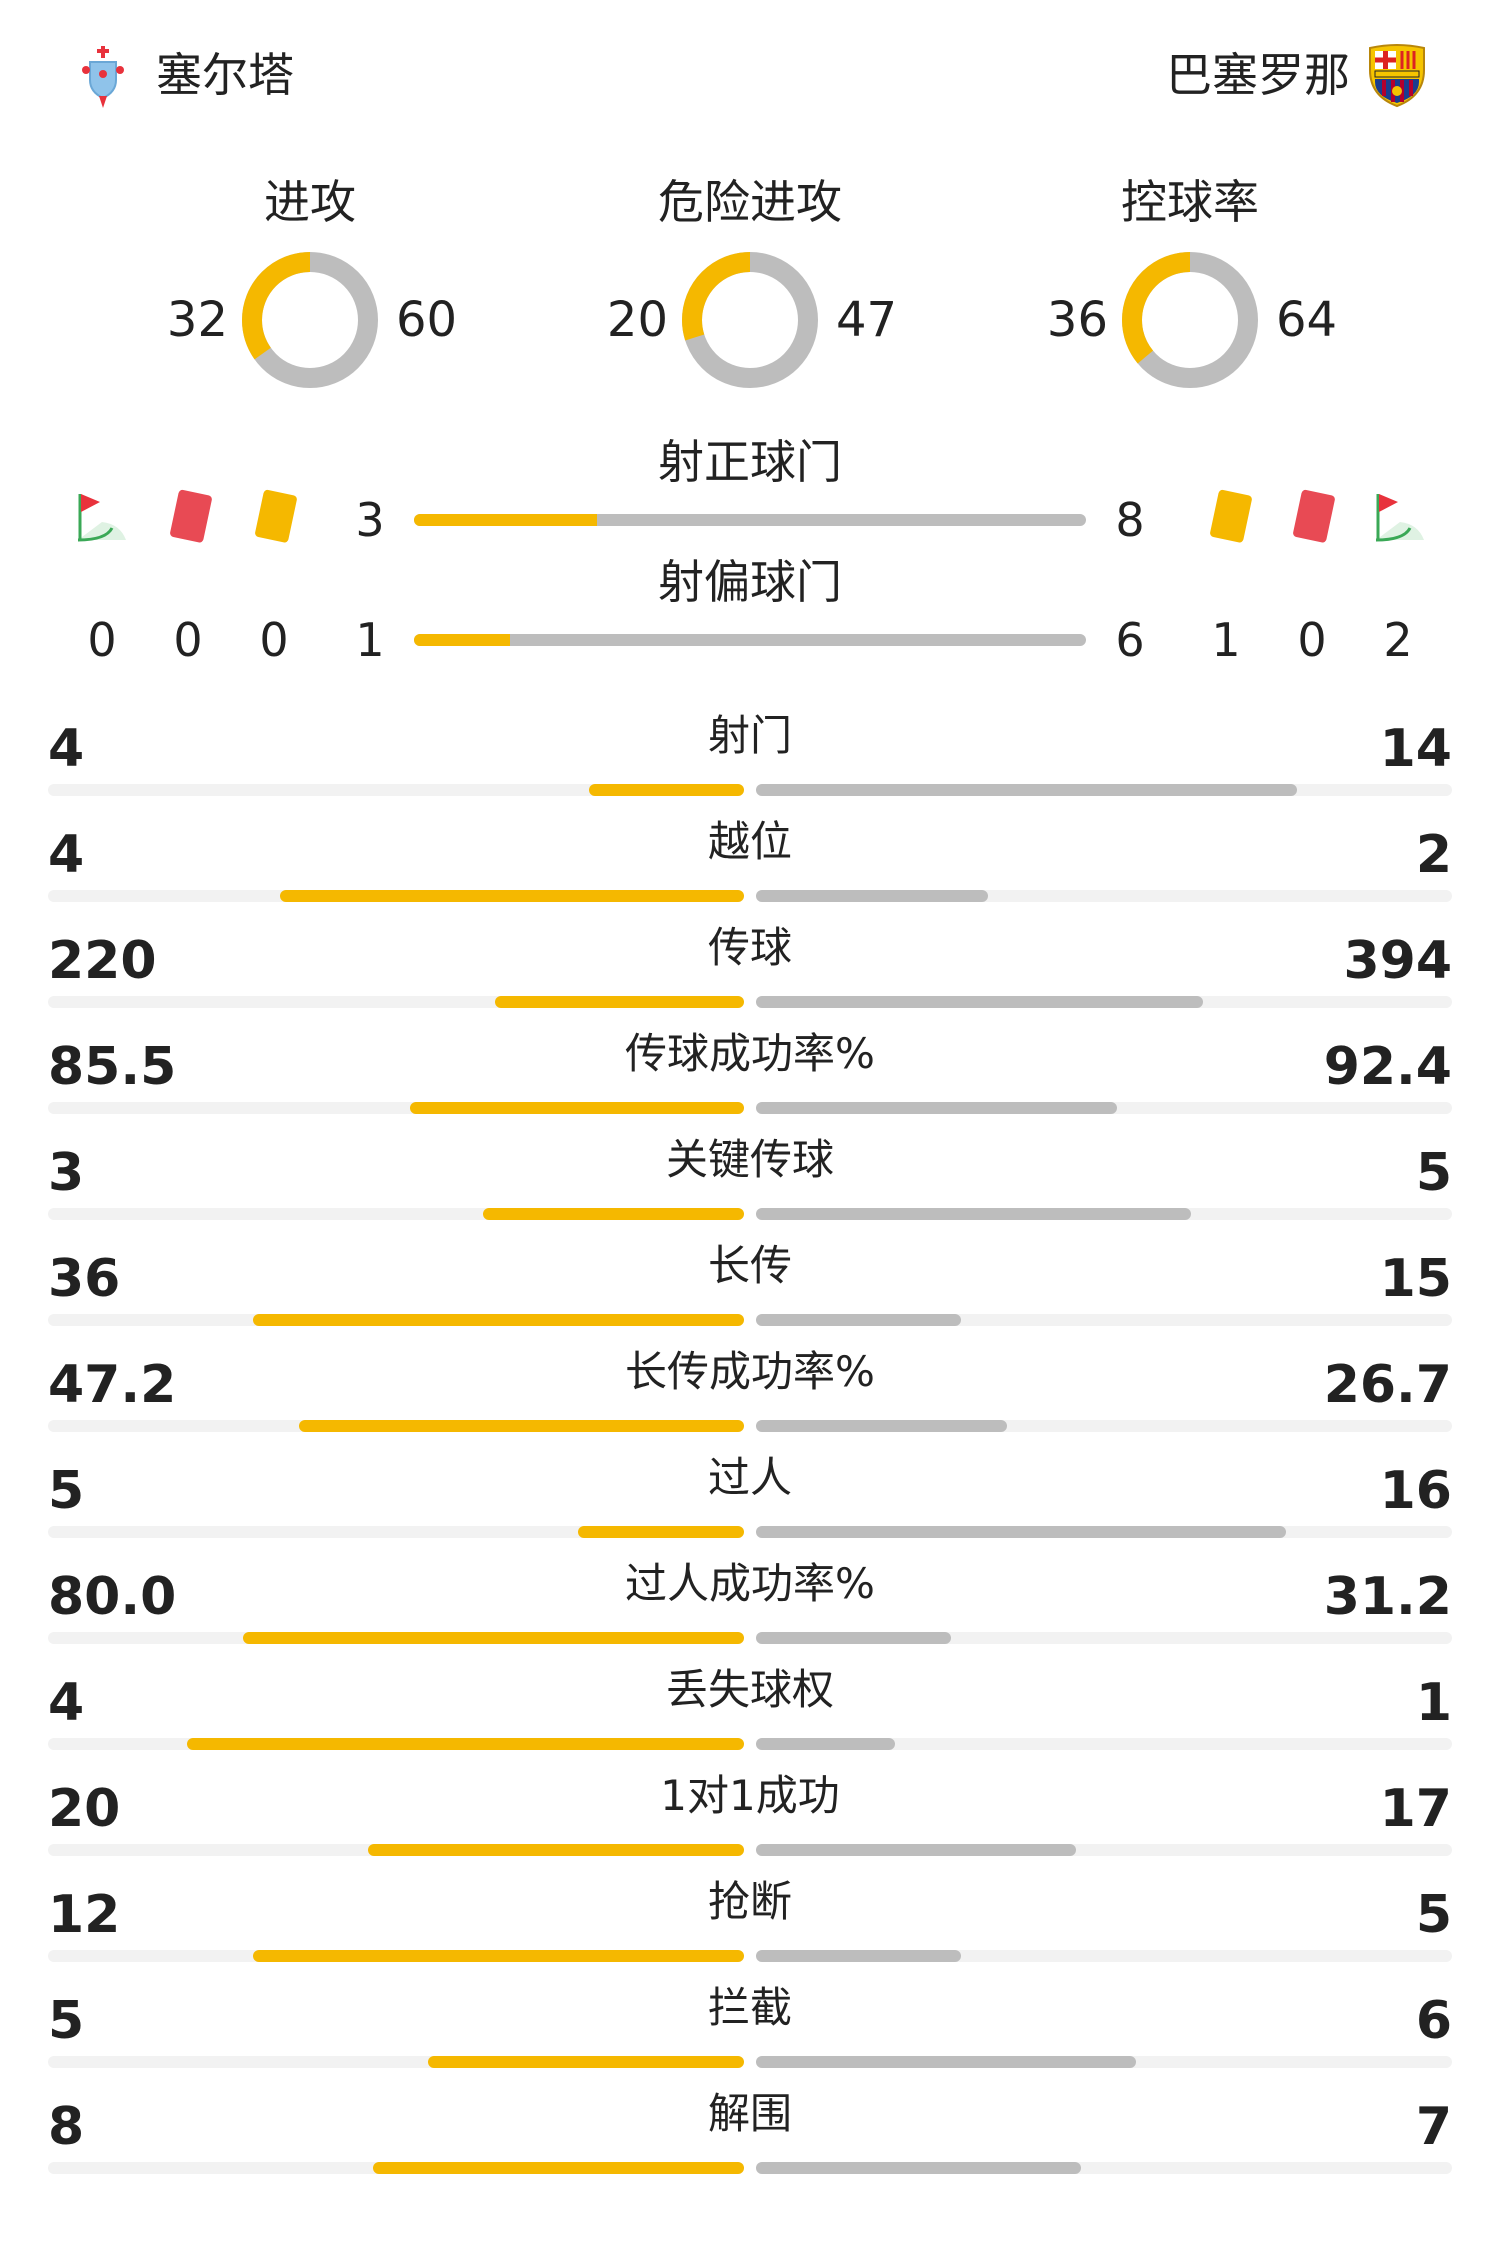 This screenshot has height=2244, width=1500. I want to click on stat-label: 关键传球, so click(749, 1159).